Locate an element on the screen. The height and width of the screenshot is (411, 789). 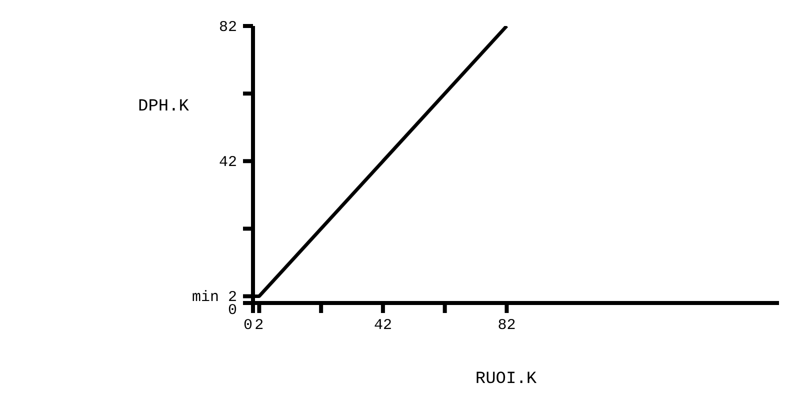
y-axis-title: DPH.K is located at coordinates (164, 107).